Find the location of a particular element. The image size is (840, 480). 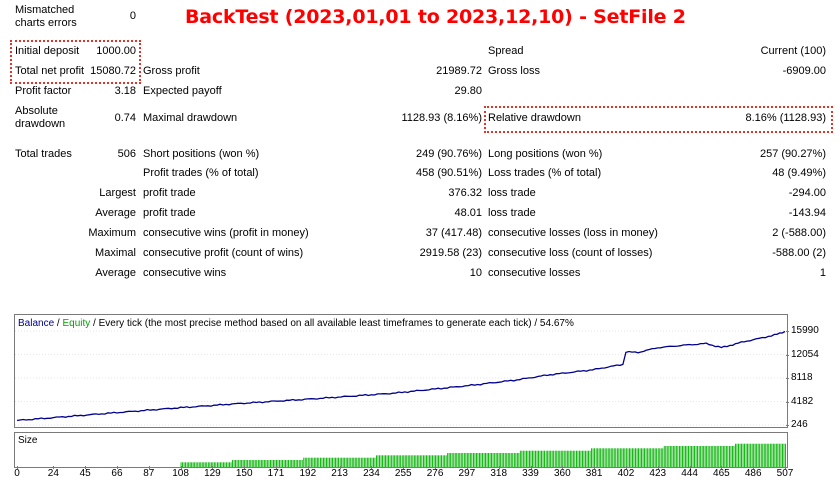

highlight-deposit-profit is located at coordinates (75, 62).